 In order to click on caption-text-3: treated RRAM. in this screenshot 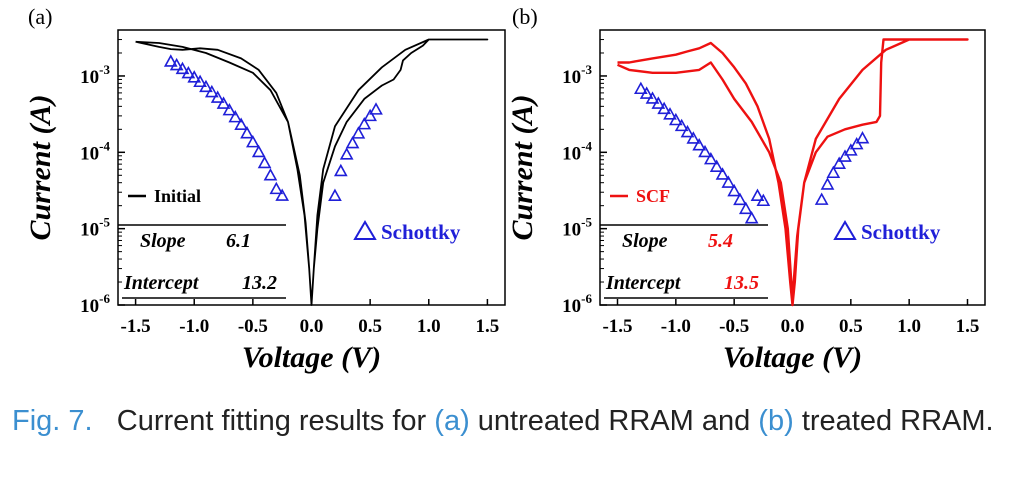, I will do `click(897, 421)`.